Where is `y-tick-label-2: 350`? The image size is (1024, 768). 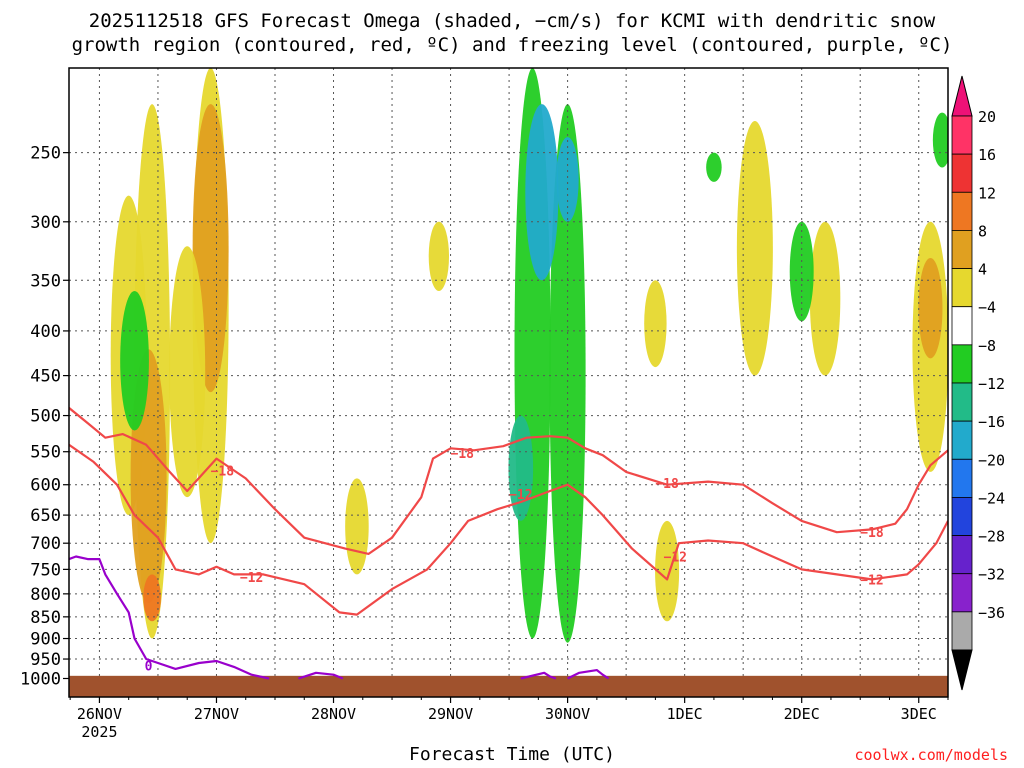 y-tick-label-2: 350 is located at coordinates (45, 281).